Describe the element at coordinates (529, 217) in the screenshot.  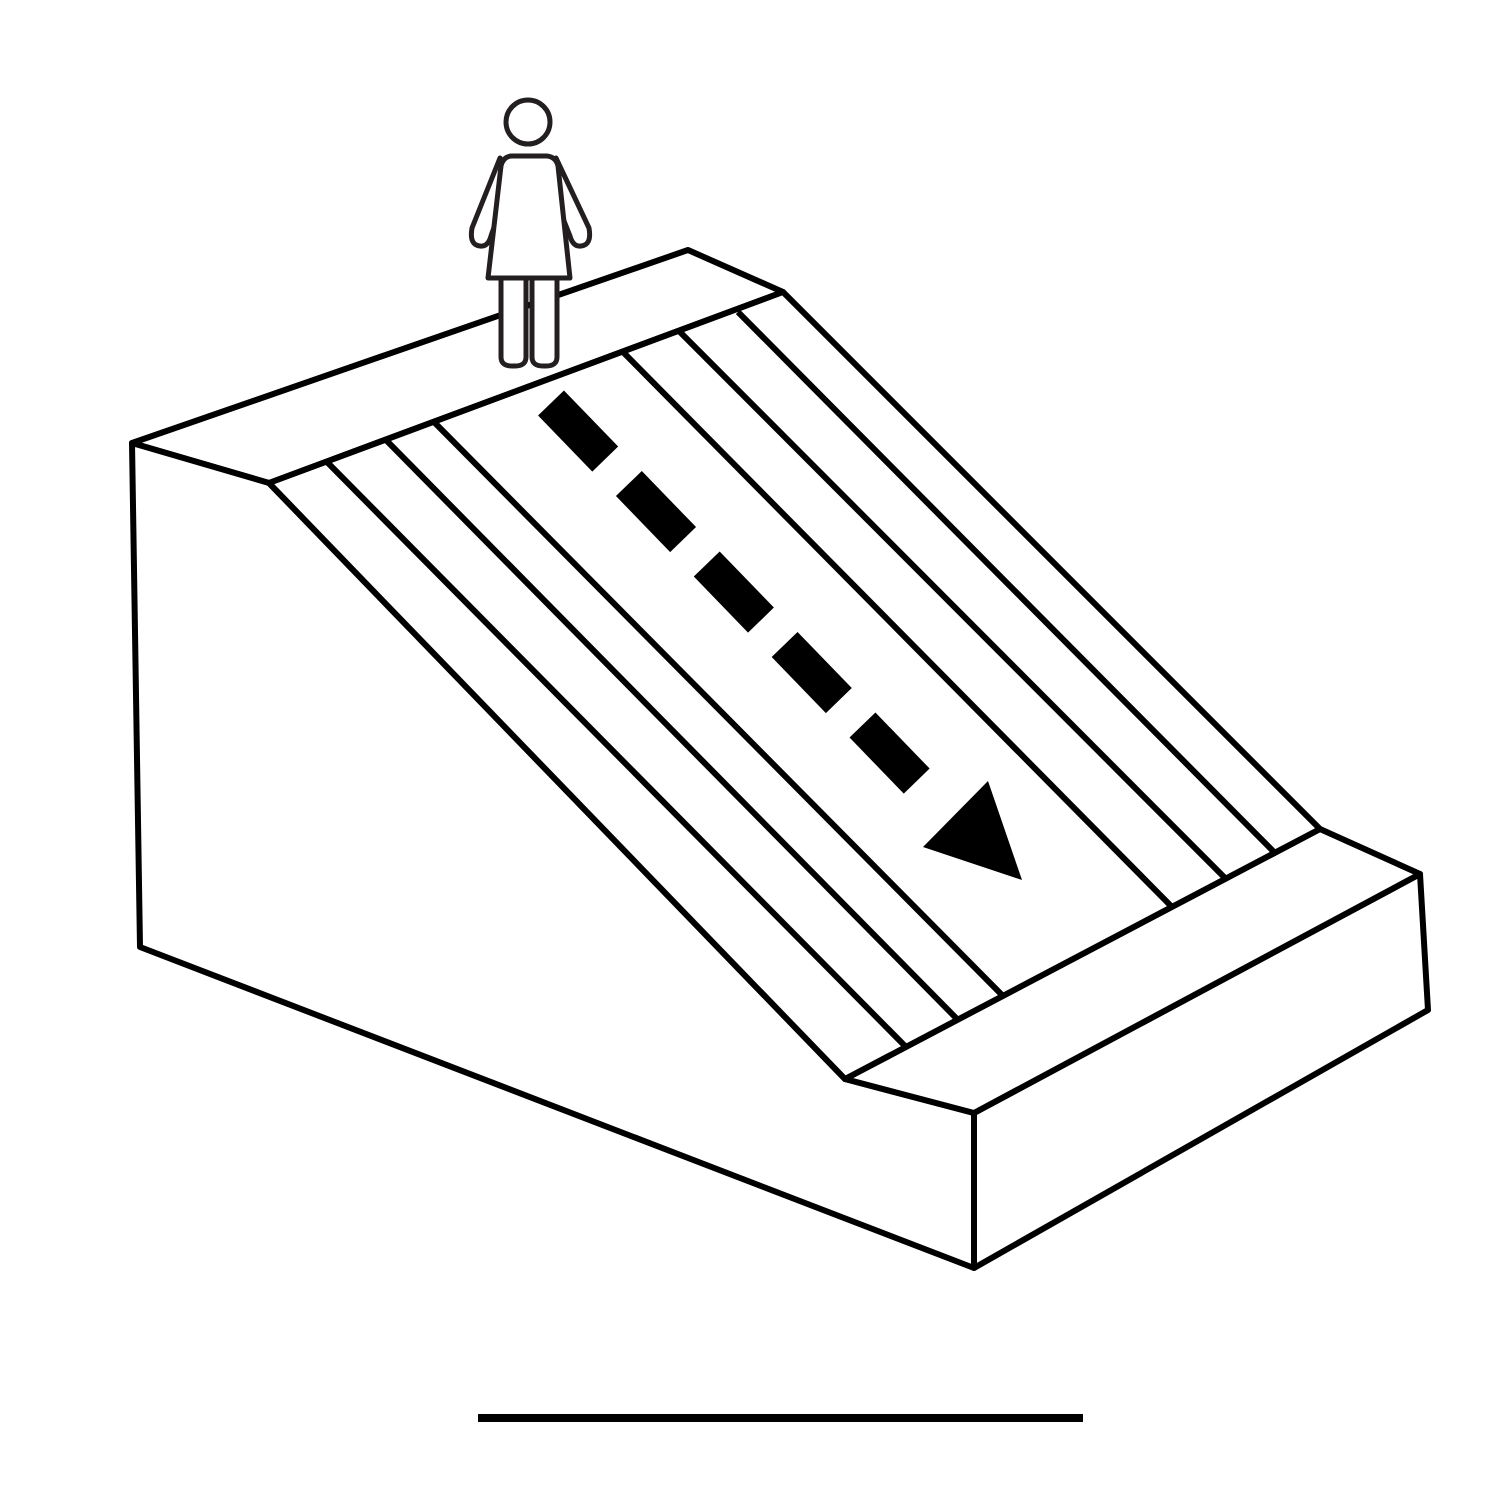
I see `person-body` at that location.